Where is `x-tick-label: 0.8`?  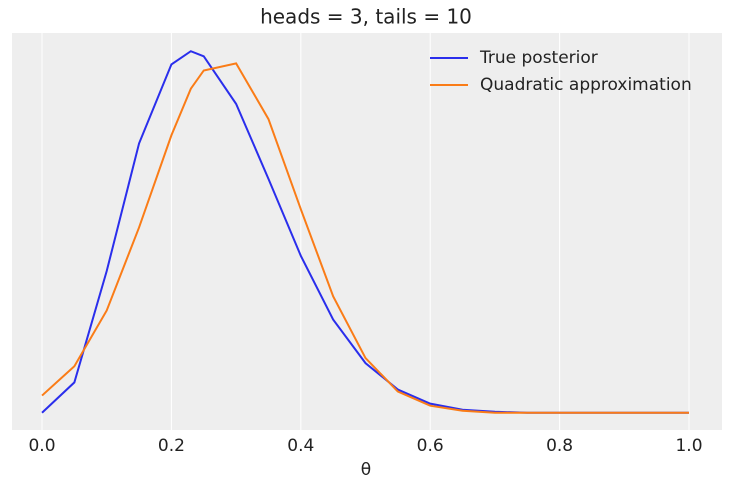
x-tick-label: 0.8 is located at coordinates (559, 446).